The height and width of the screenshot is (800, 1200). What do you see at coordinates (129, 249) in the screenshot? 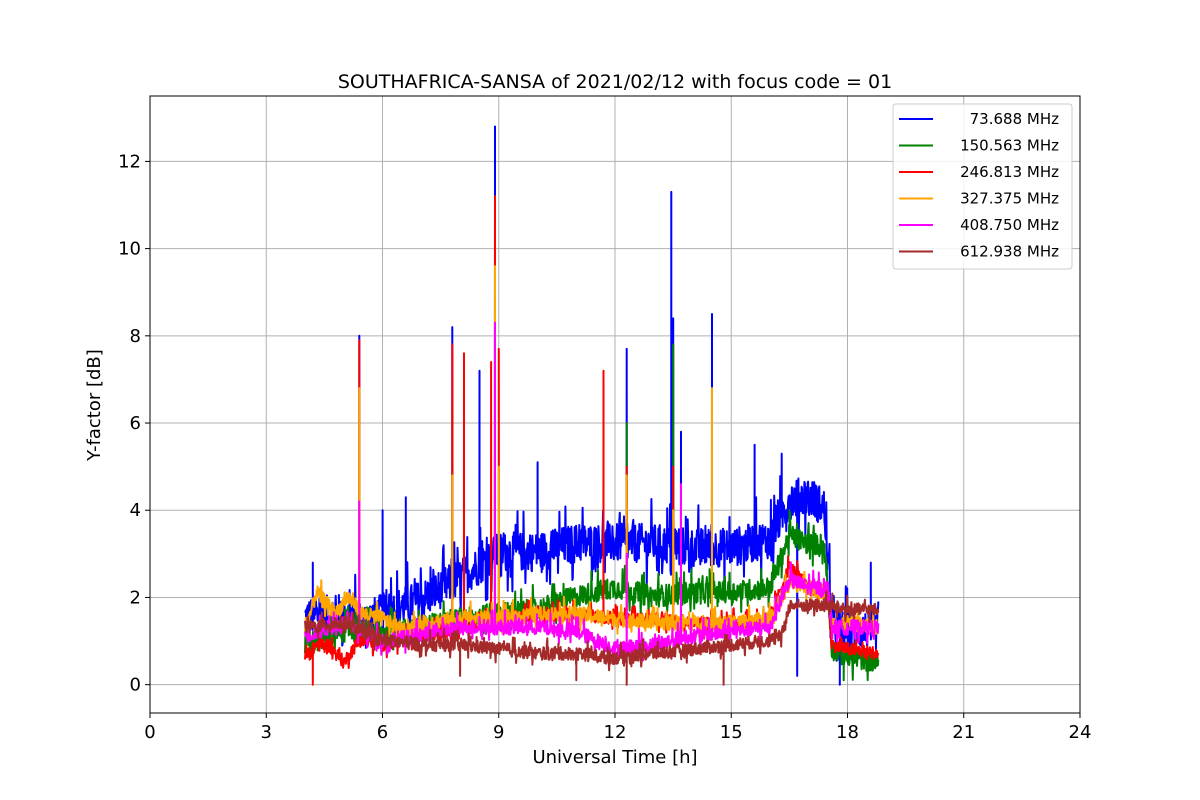
I see `y-tick-label: 10` at bounding box center [129, 249].